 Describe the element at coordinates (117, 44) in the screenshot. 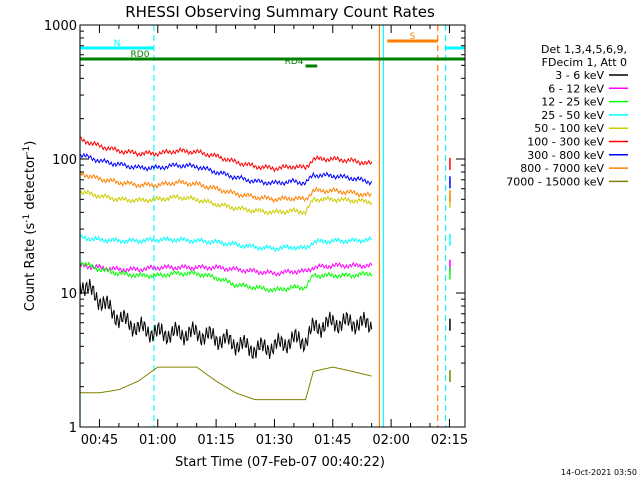

I see `flag-label-n: N` at that location.